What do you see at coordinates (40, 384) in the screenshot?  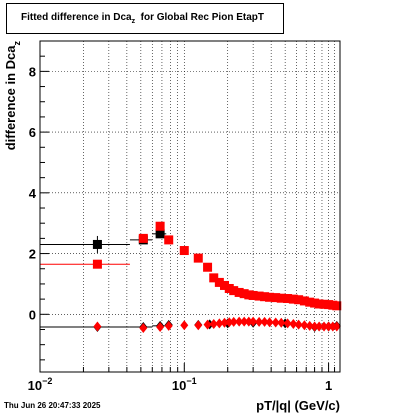 I see `x-tick-label: 10⁻²` at bounding box center [40, 384].